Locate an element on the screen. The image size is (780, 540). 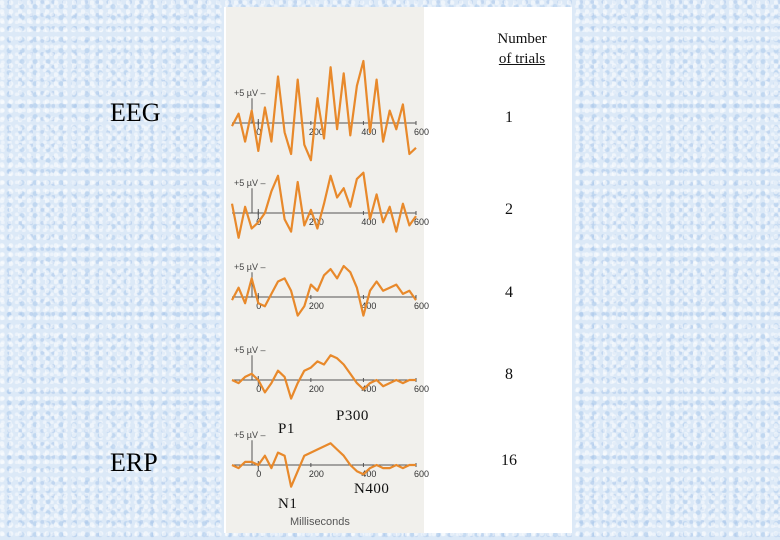
trace-16-trials is located at coordinates (323, 465).